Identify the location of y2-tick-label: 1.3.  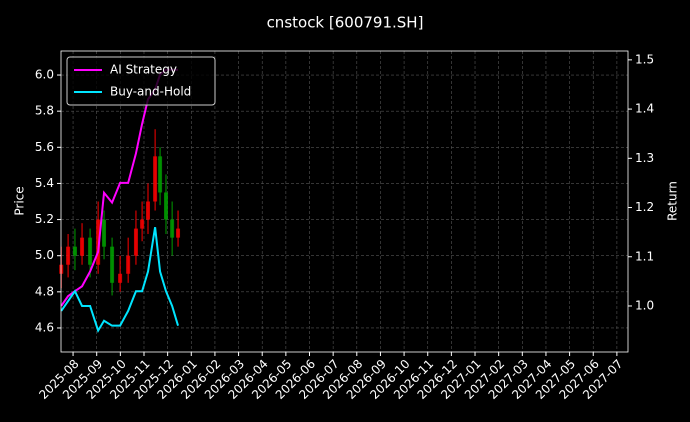
(644, 158).